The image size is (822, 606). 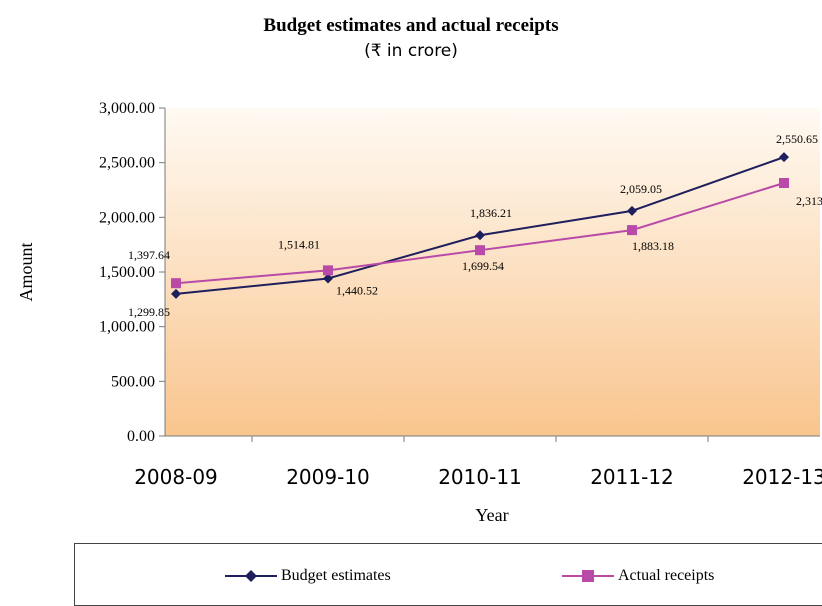 I want to click on legend-label: Actual receipts, so click(x=666, y=575).